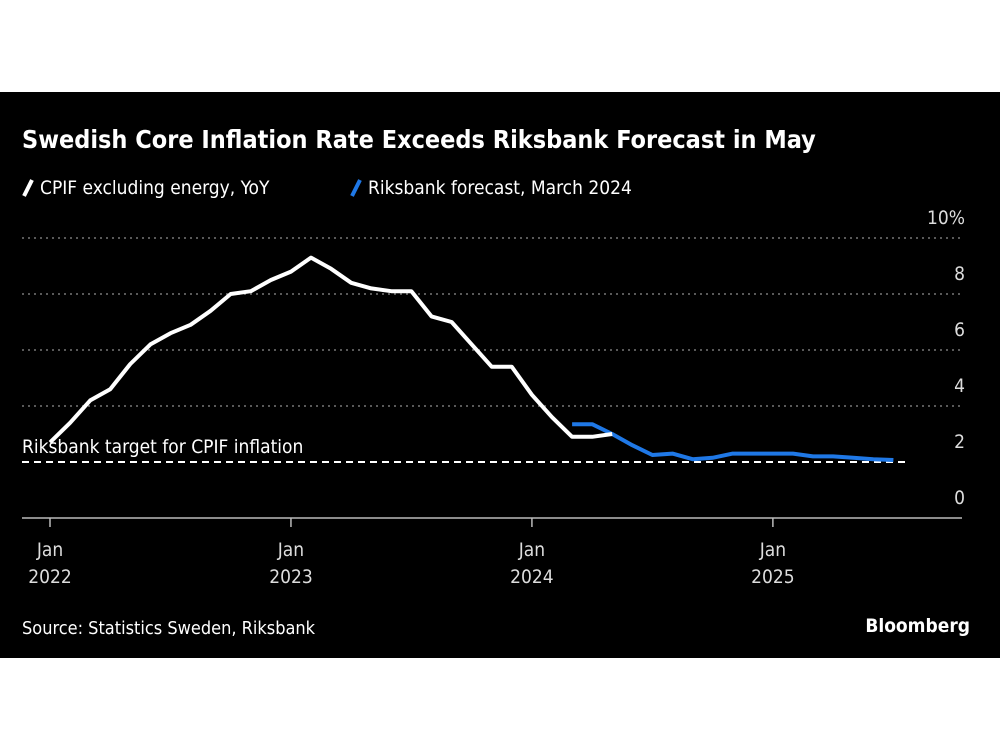 The width and height of the screenshot is (1000, 750). What do you see at coordinates (28, 188) in the screenshot?
I see `legend-swatch-cpif` at bounding box center [28, 188].